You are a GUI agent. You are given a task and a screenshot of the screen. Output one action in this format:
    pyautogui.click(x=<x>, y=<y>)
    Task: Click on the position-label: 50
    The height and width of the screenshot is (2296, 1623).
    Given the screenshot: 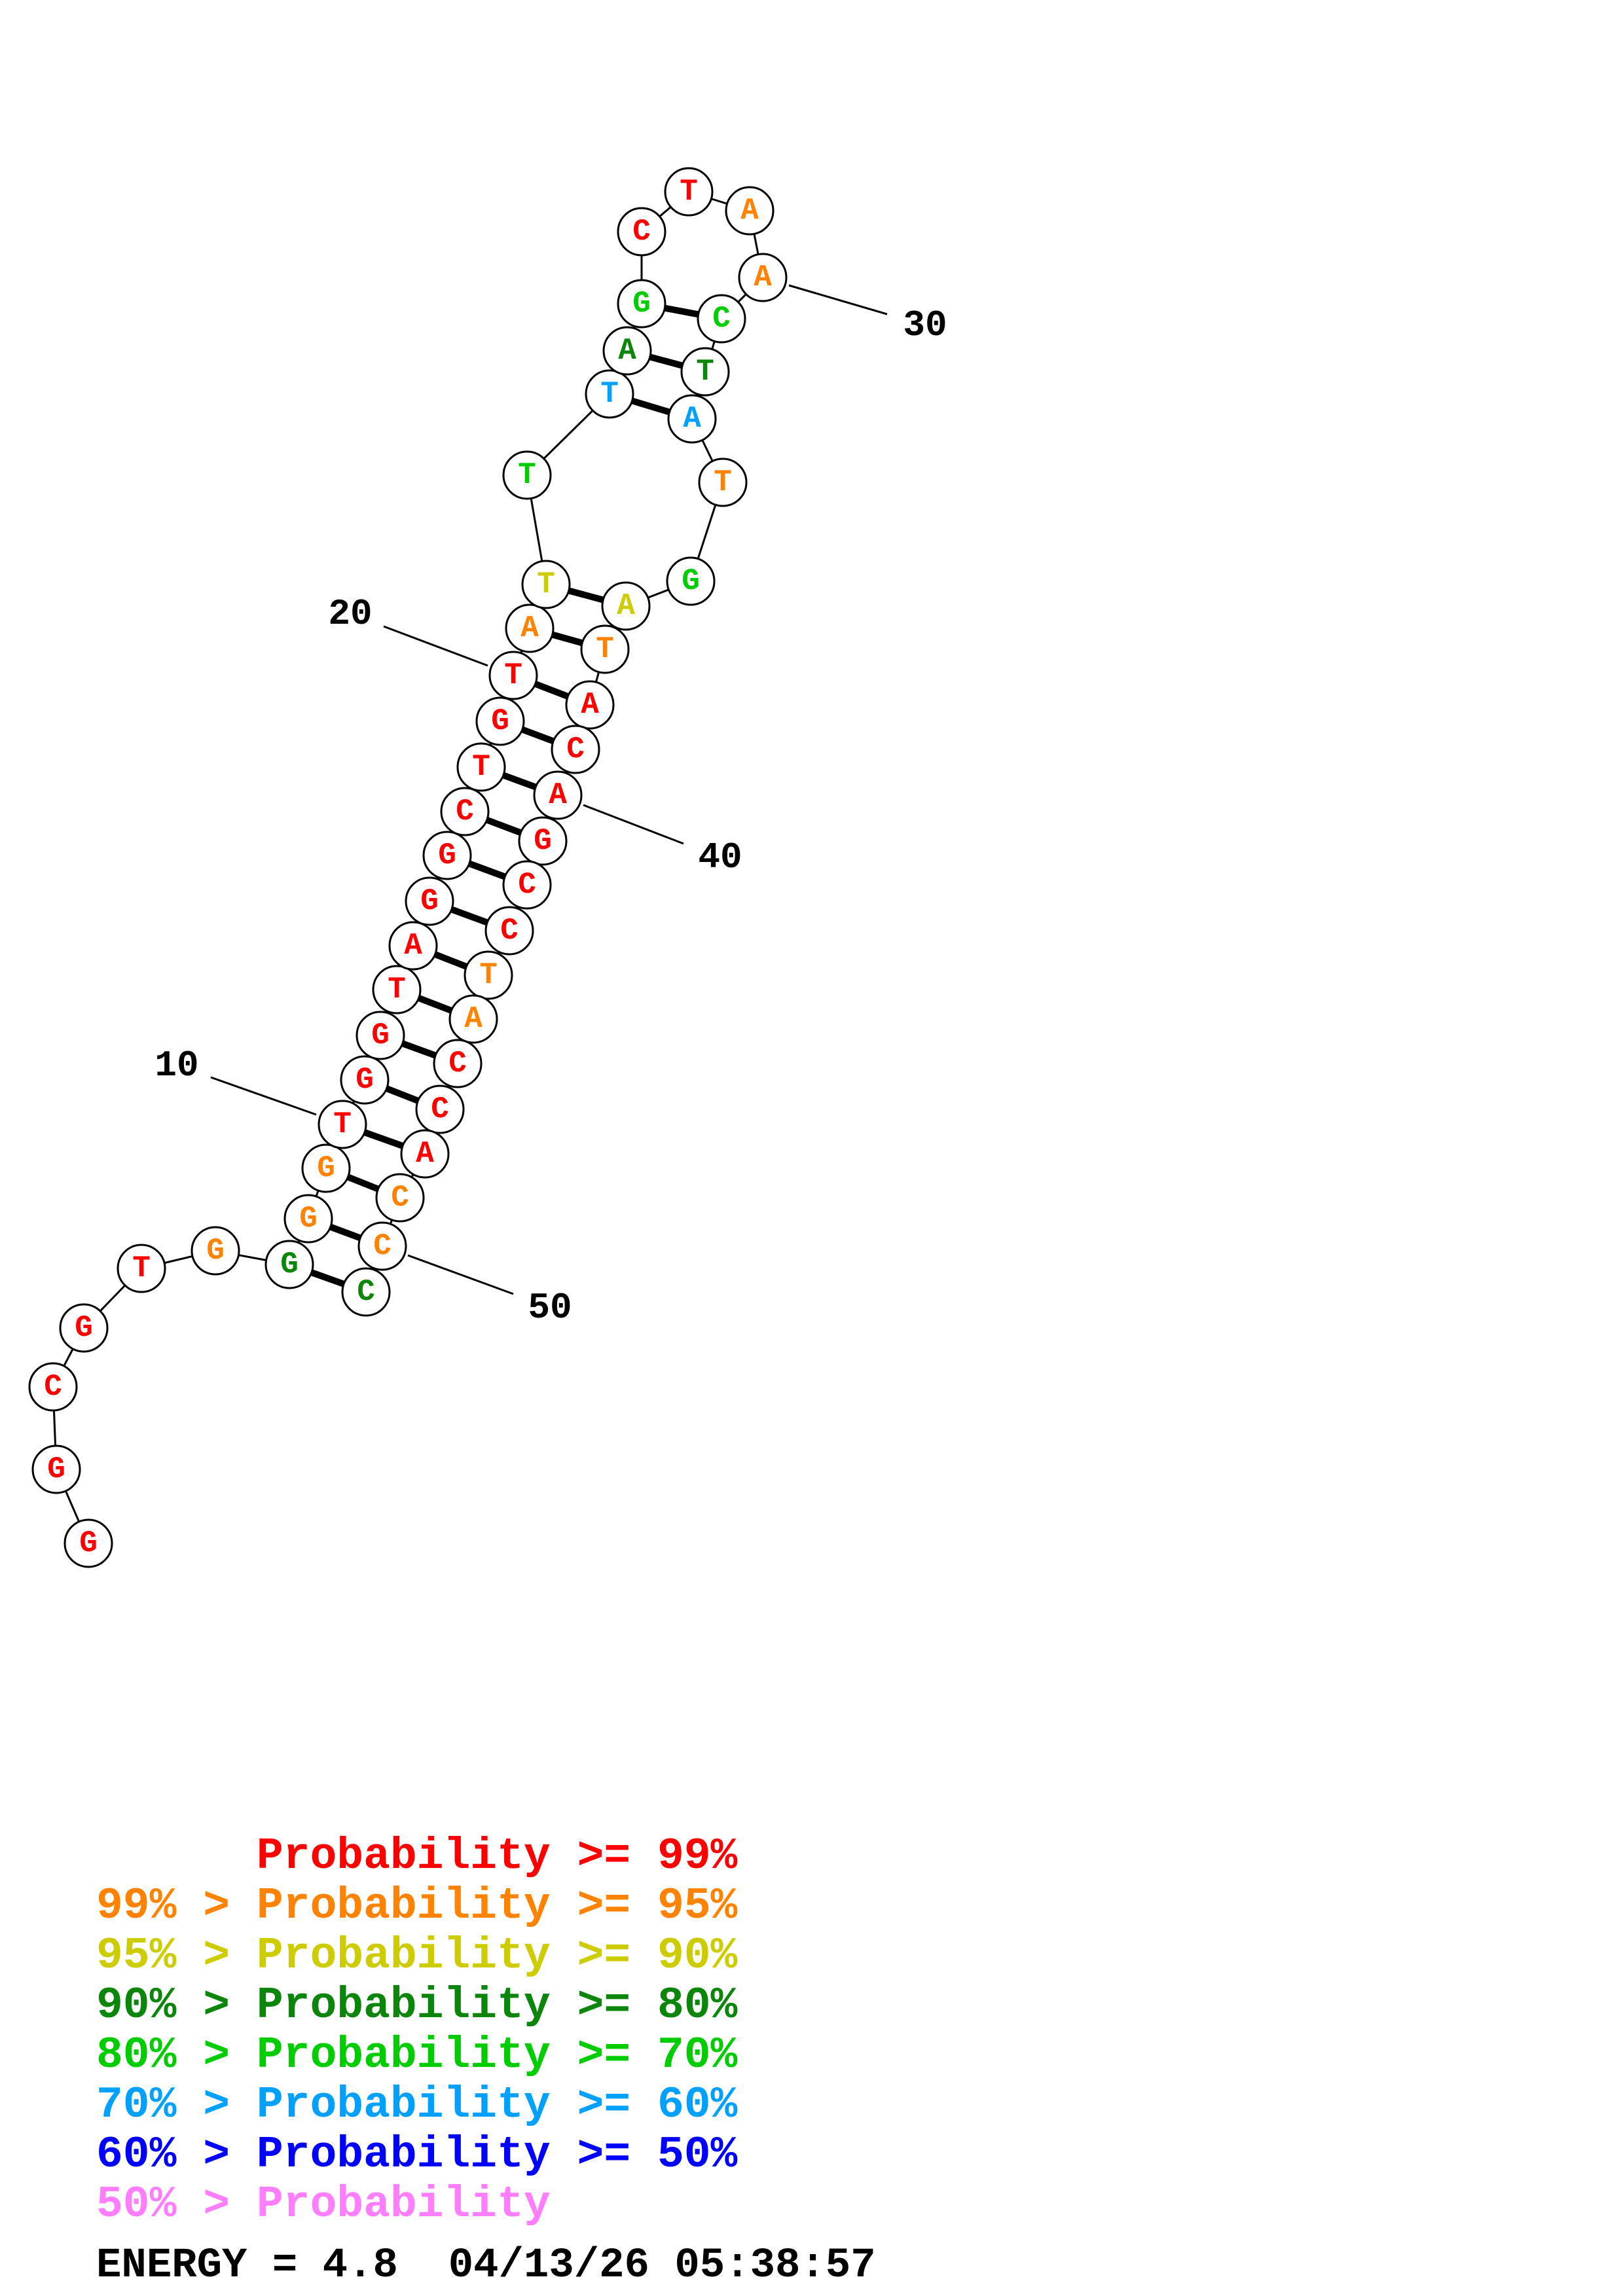 What is the action you would take?
    pyautogui.click(x=550, y=1308)
    